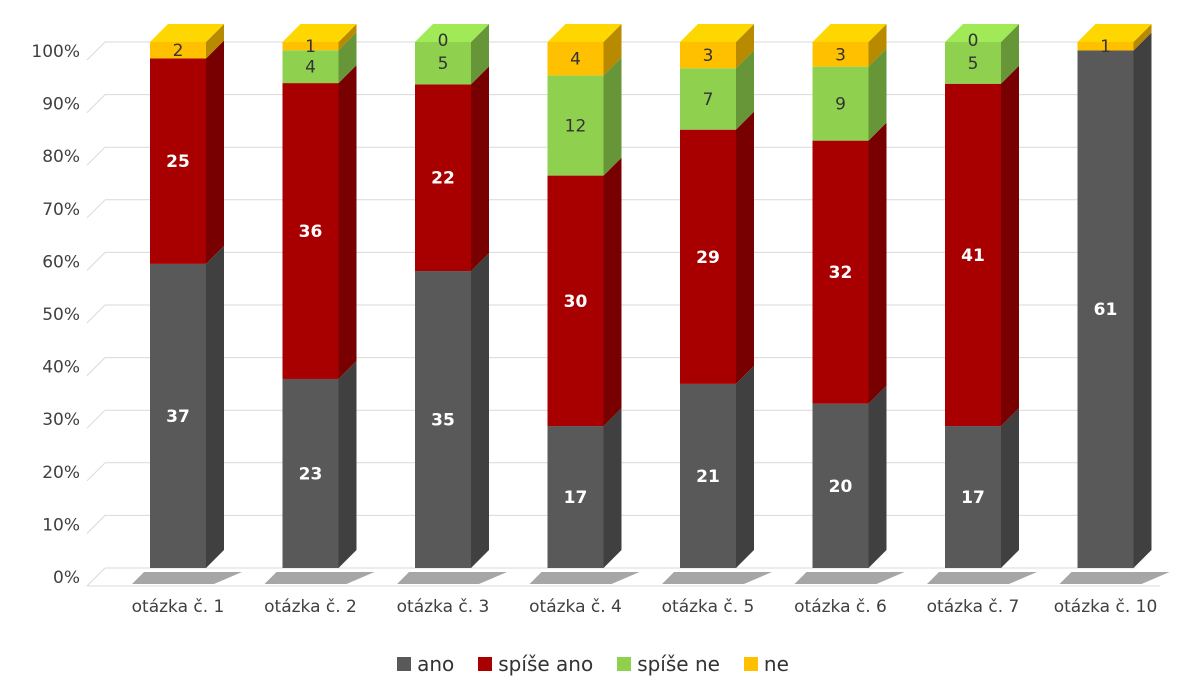  Describe the element at coordinates (546, 664) in the screenshot. I see `legend-label: spíše ano` at that location.